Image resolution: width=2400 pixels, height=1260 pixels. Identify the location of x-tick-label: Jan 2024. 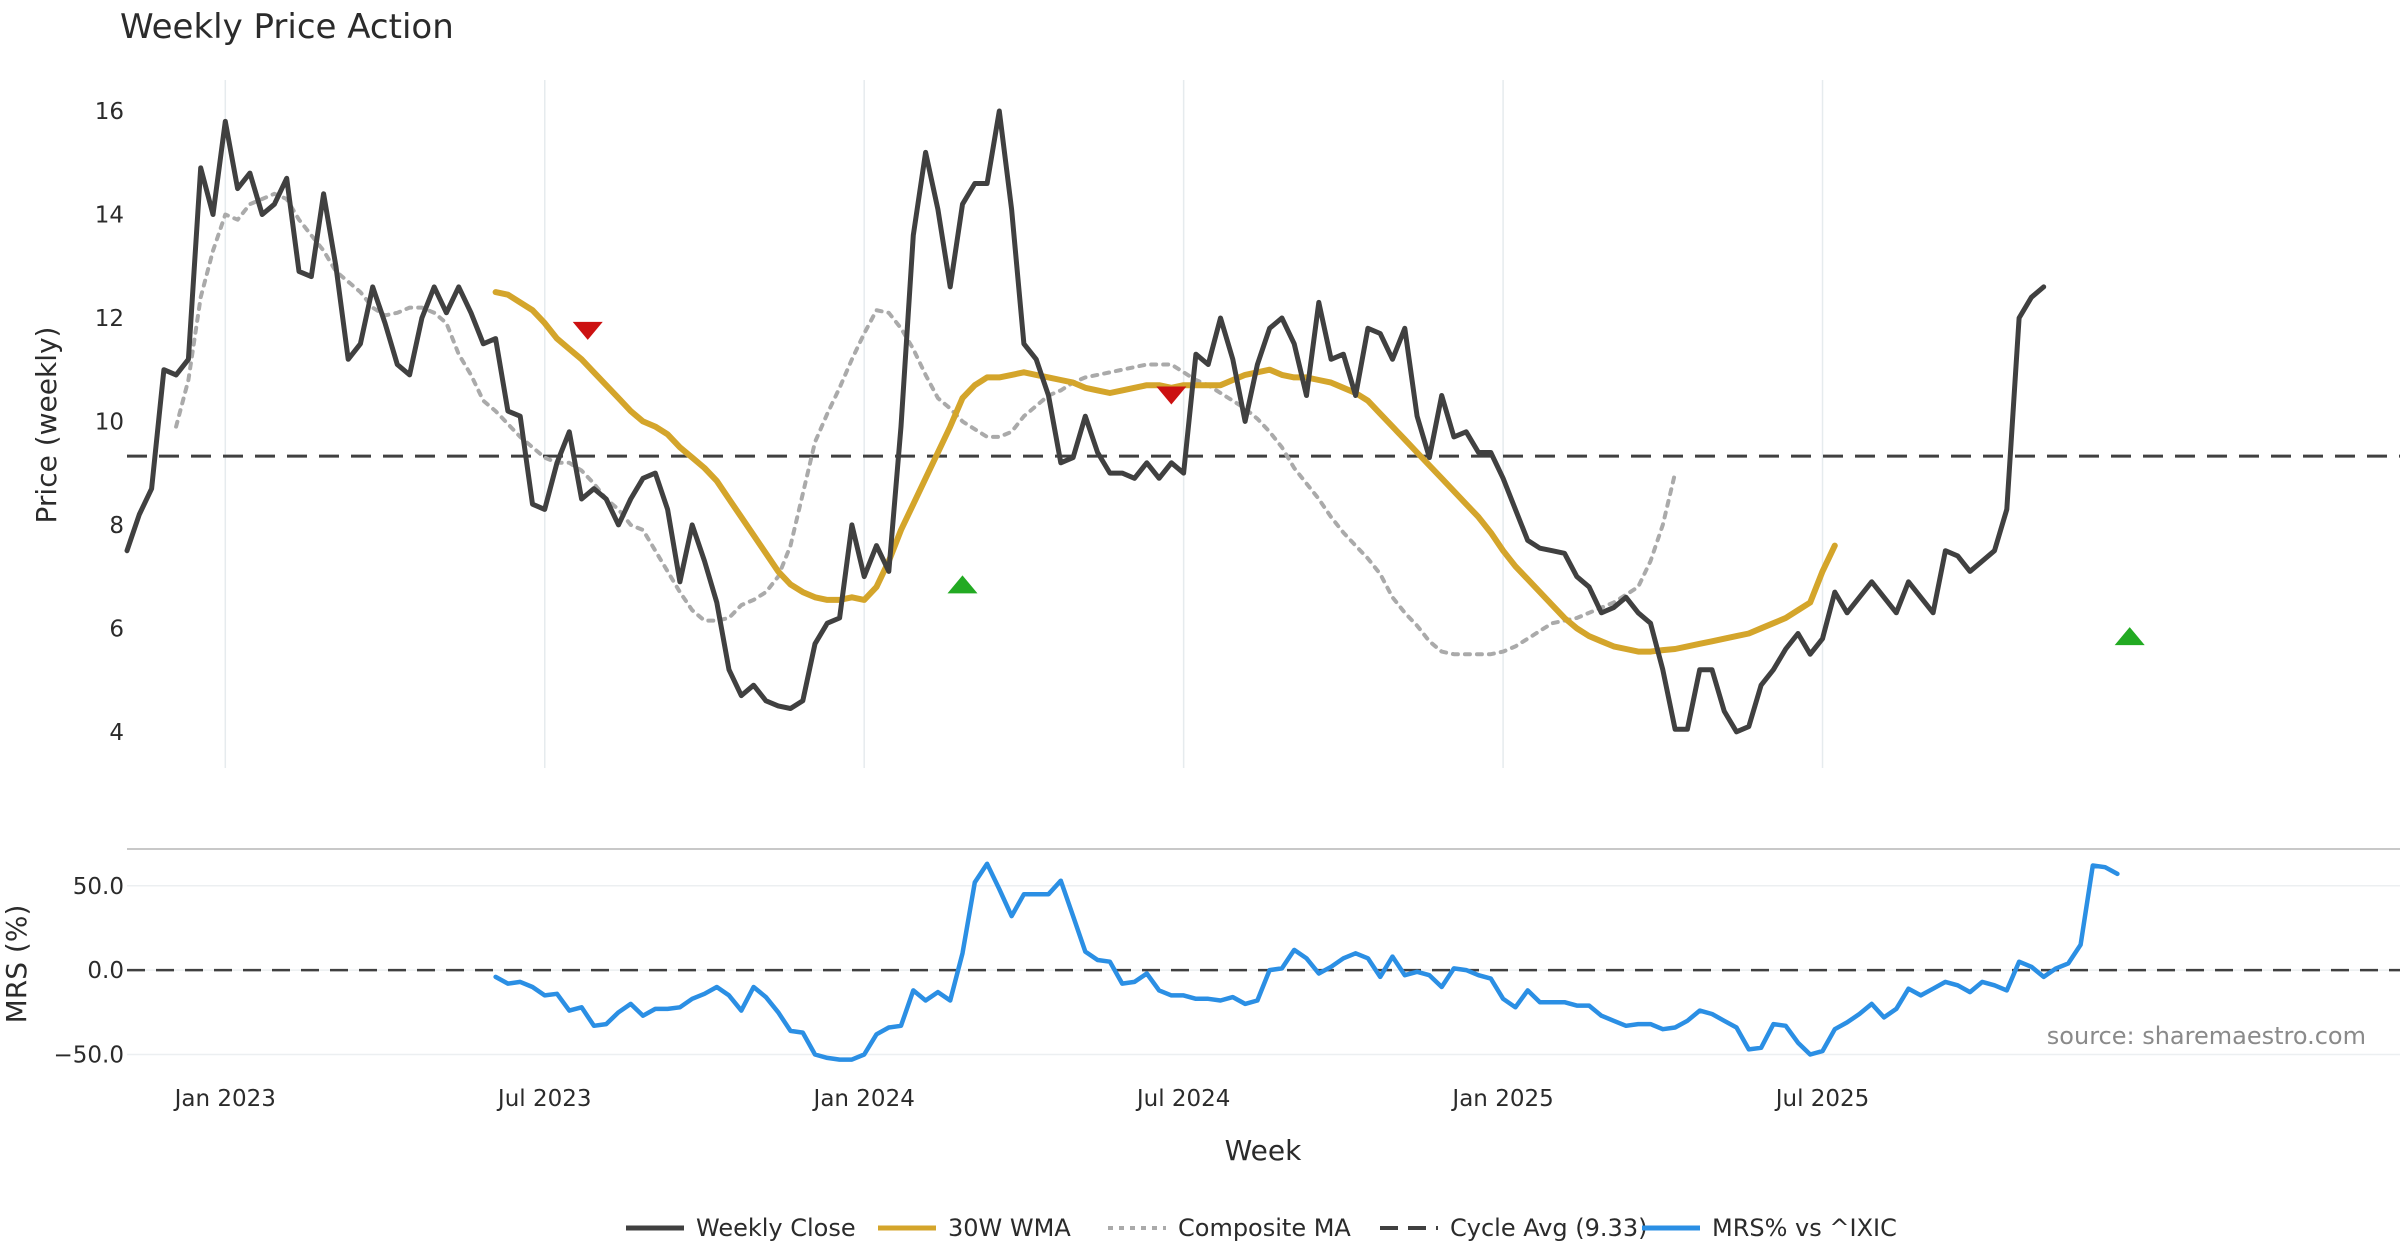
(863, 1099).